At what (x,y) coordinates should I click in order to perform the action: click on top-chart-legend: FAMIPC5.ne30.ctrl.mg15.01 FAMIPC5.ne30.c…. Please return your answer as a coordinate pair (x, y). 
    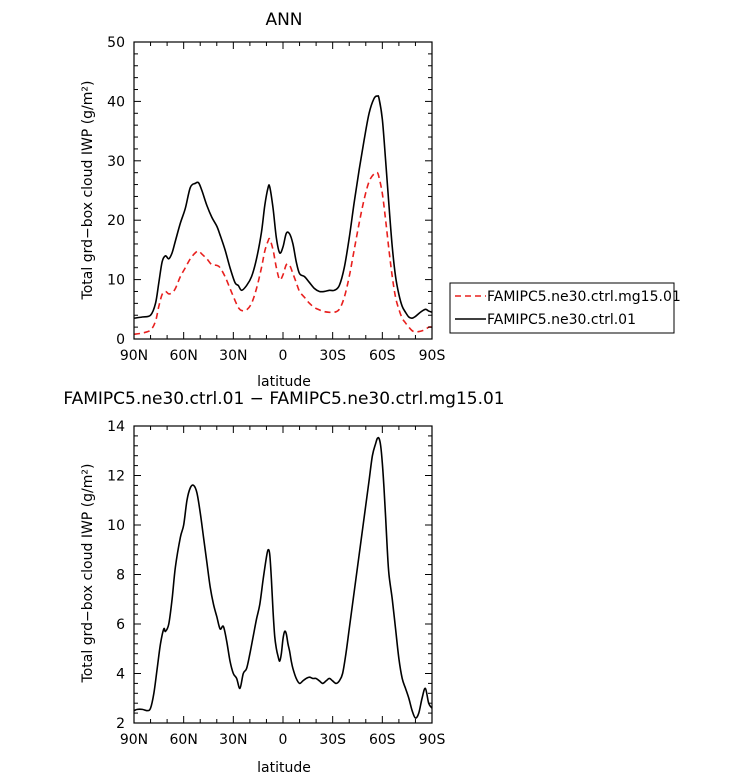
    Looking at the image, I should click on (565, 308).